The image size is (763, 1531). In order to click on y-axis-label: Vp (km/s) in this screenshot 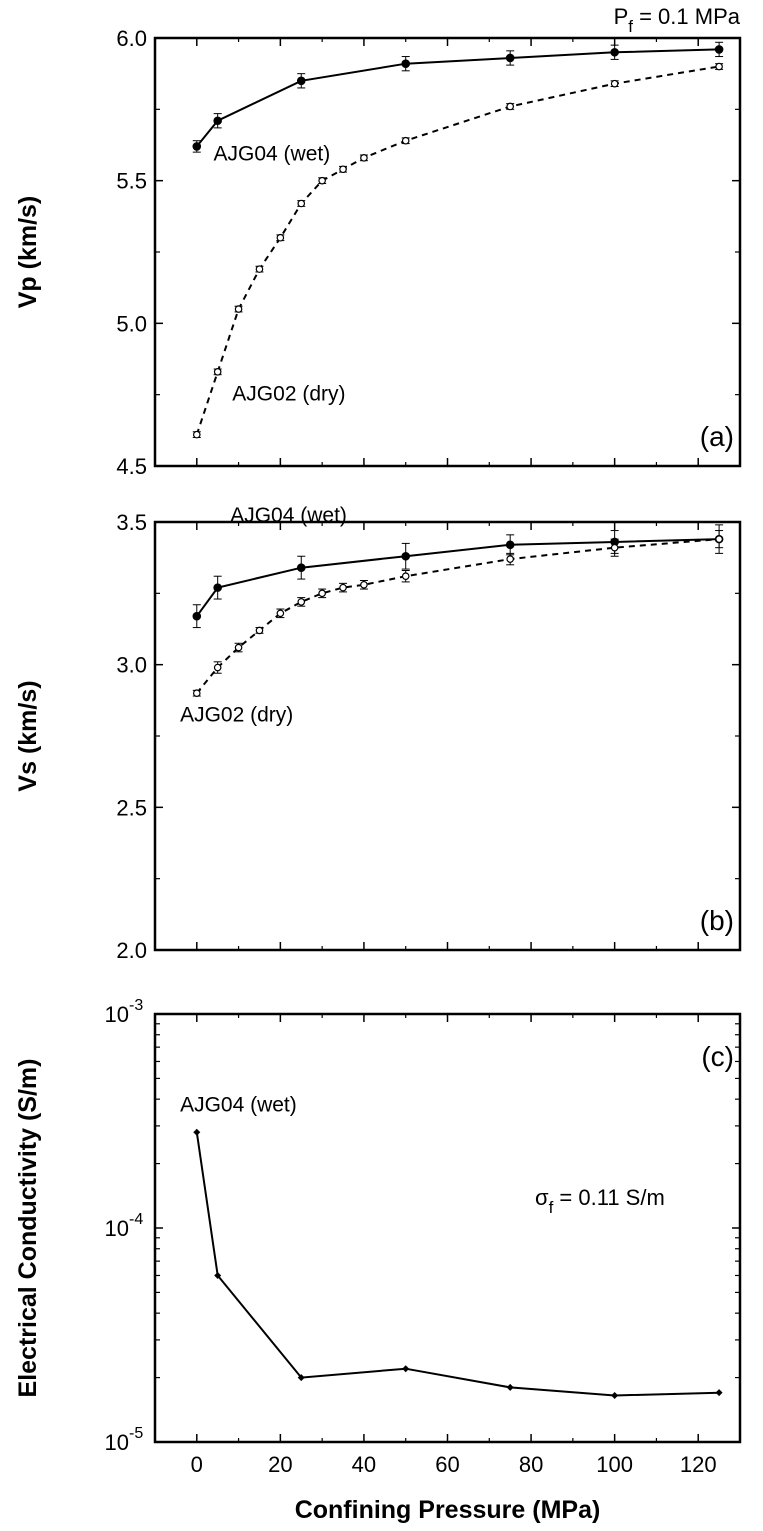, I will do `click(28, 252)`.